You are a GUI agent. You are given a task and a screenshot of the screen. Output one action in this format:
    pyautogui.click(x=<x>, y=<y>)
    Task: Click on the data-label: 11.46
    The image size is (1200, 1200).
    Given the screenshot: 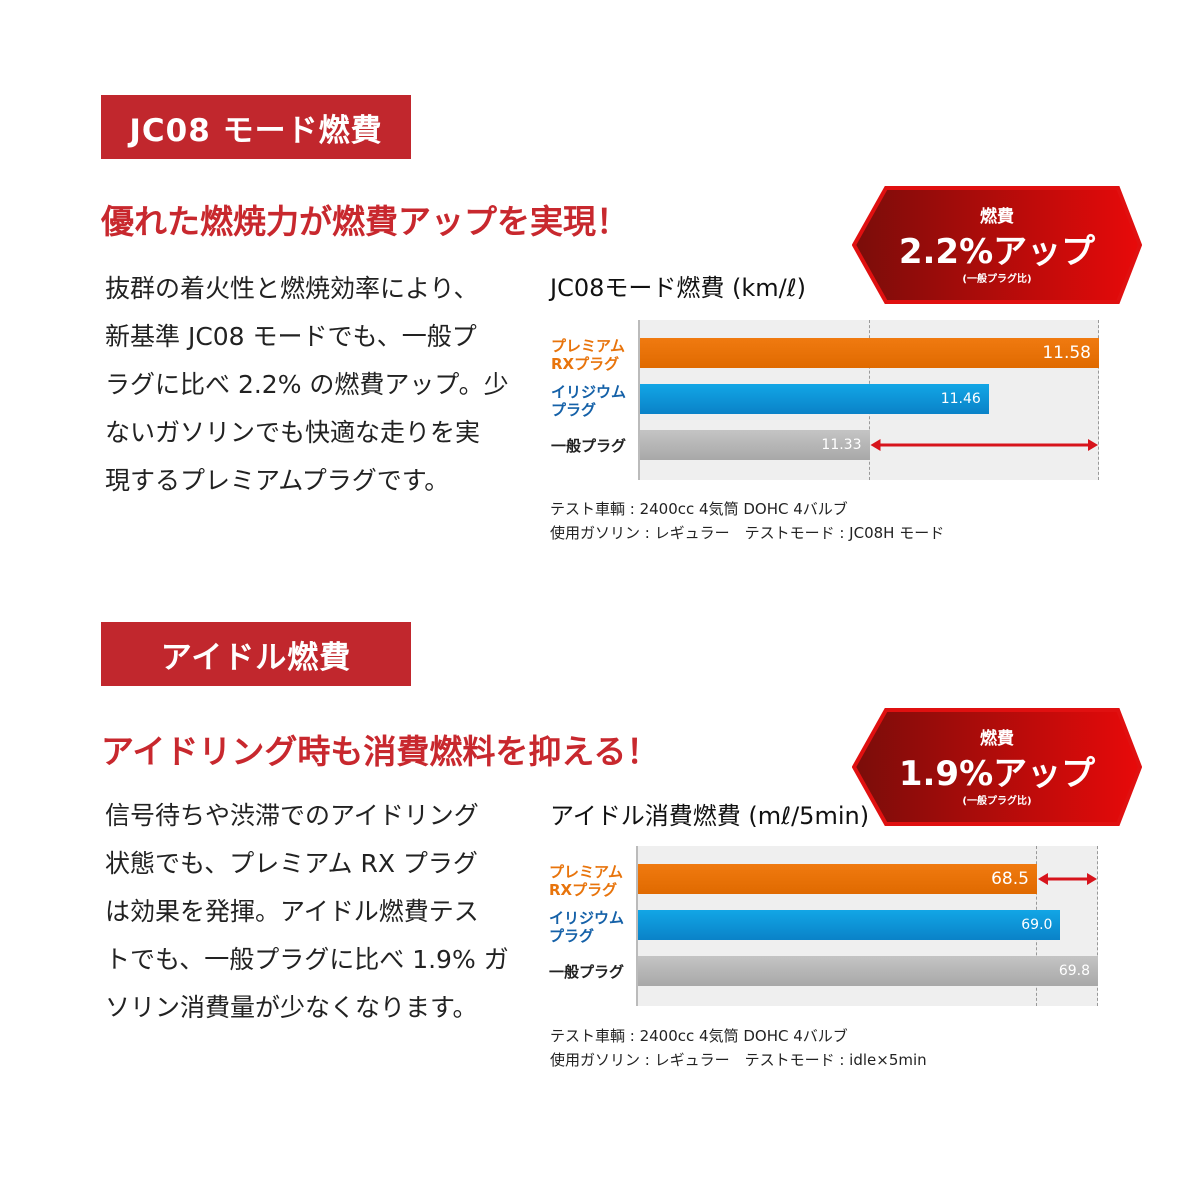 What is the action you would take?
    pyautogui.click(x=960, y=399)
    